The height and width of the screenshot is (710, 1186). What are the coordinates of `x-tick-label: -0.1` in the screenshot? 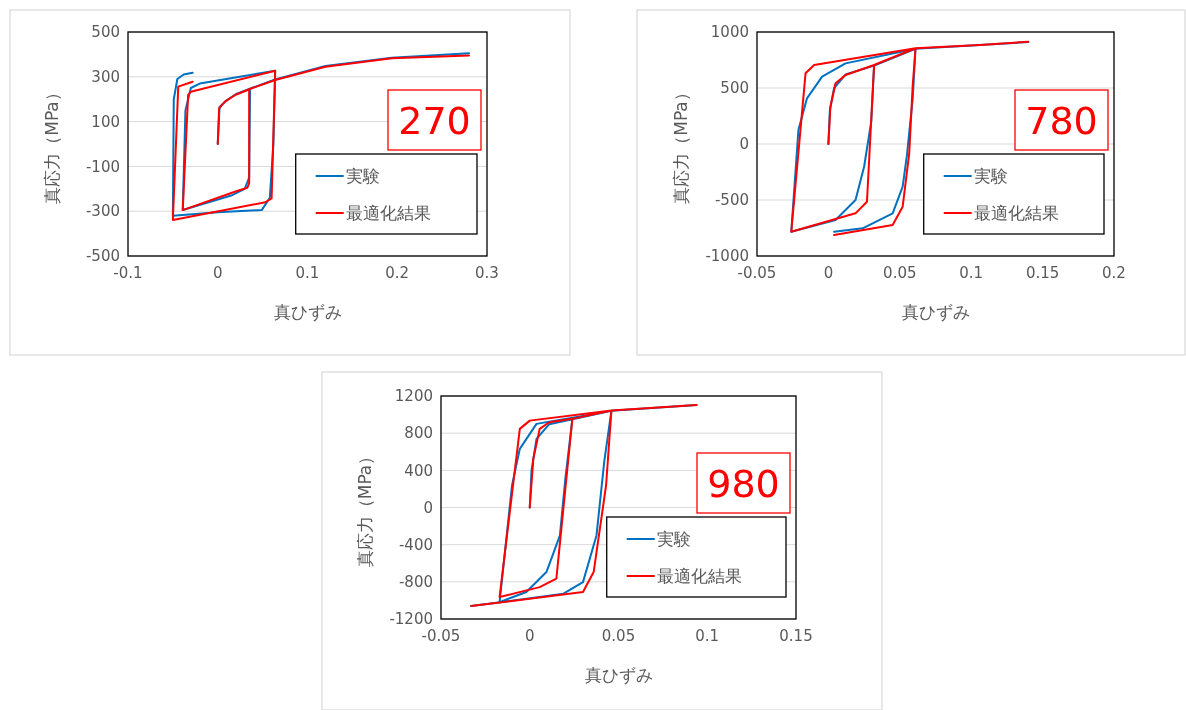 It's located at (128, 273).